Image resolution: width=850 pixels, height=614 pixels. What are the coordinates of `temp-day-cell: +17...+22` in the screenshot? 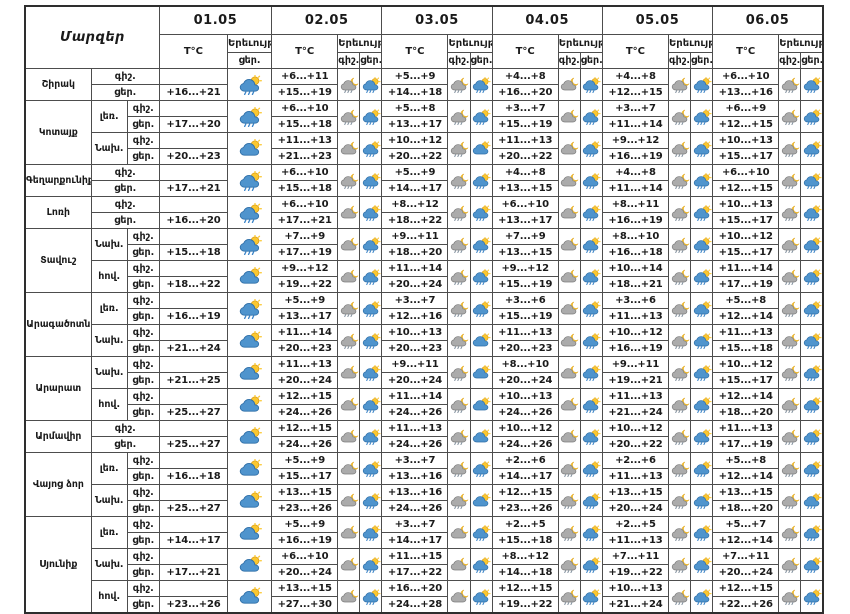 It's located at (415, 572).